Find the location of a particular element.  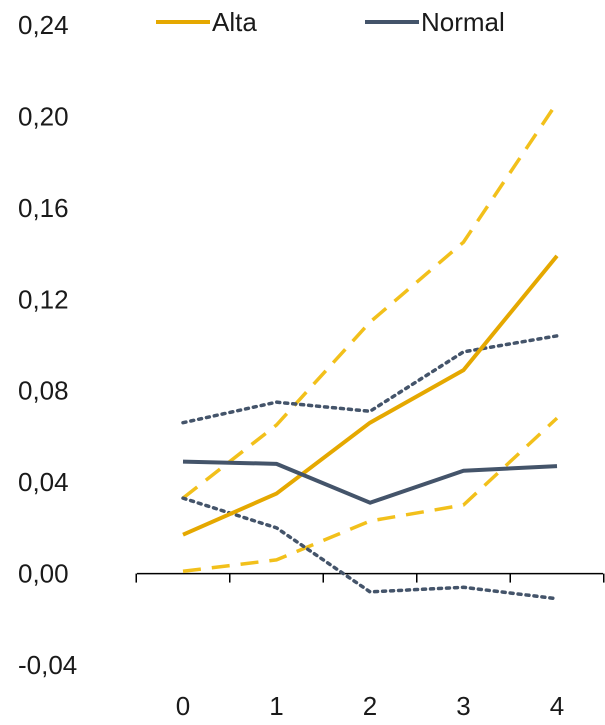

x-axis-tick-labels: 0 1 2 3 4 is located at coordinates (370, 706).